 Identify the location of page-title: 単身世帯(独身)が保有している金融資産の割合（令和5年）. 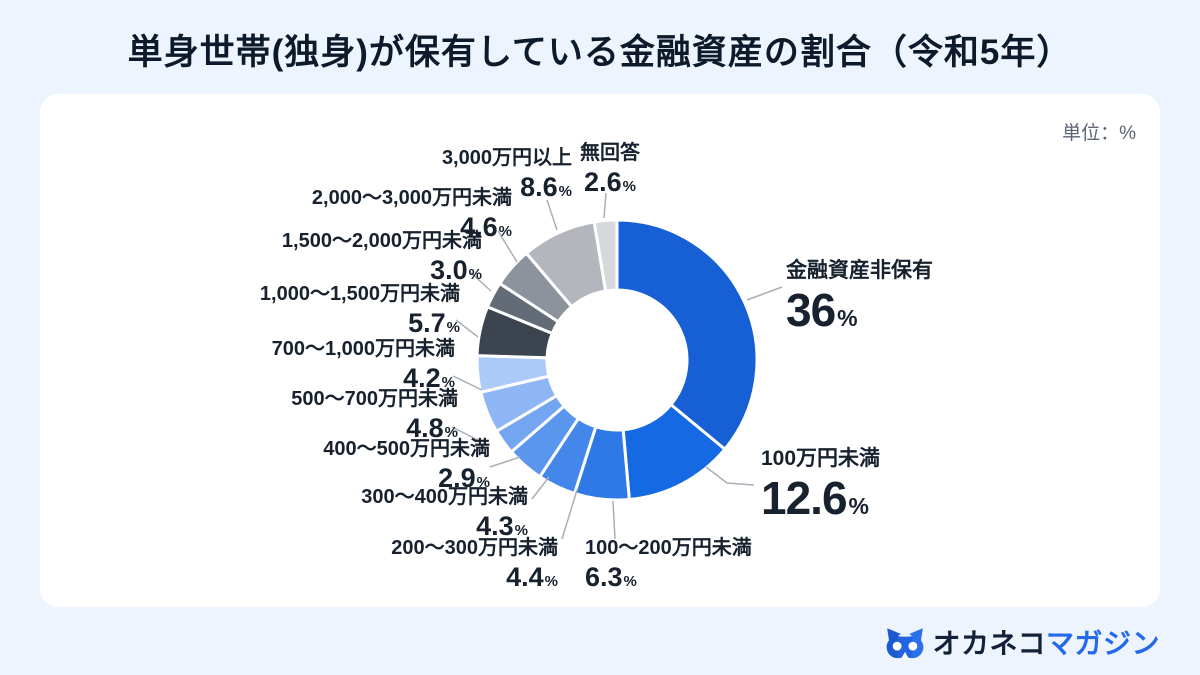
(600, 52).